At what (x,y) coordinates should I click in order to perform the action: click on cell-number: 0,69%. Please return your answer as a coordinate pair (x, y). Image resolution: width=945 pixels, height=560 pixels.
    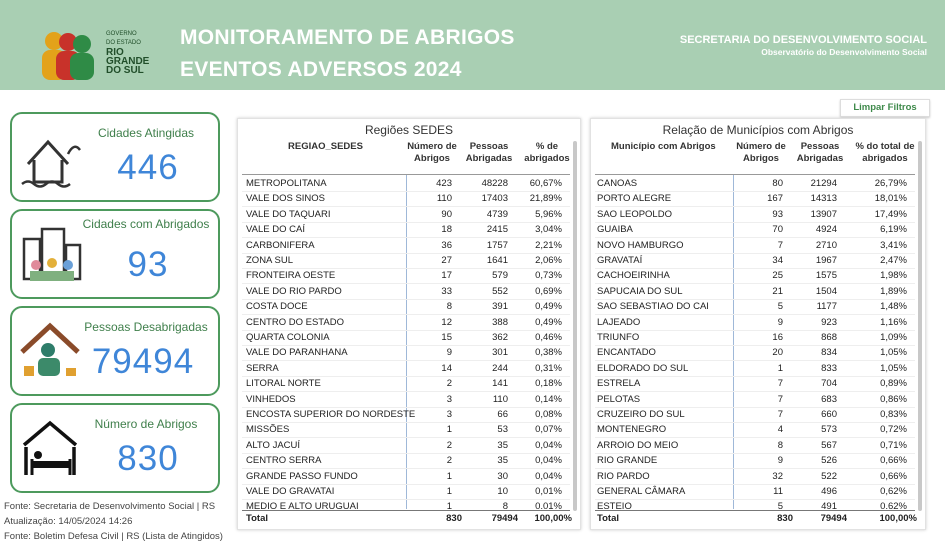
    Looking at the image, I should click on (548, 291).